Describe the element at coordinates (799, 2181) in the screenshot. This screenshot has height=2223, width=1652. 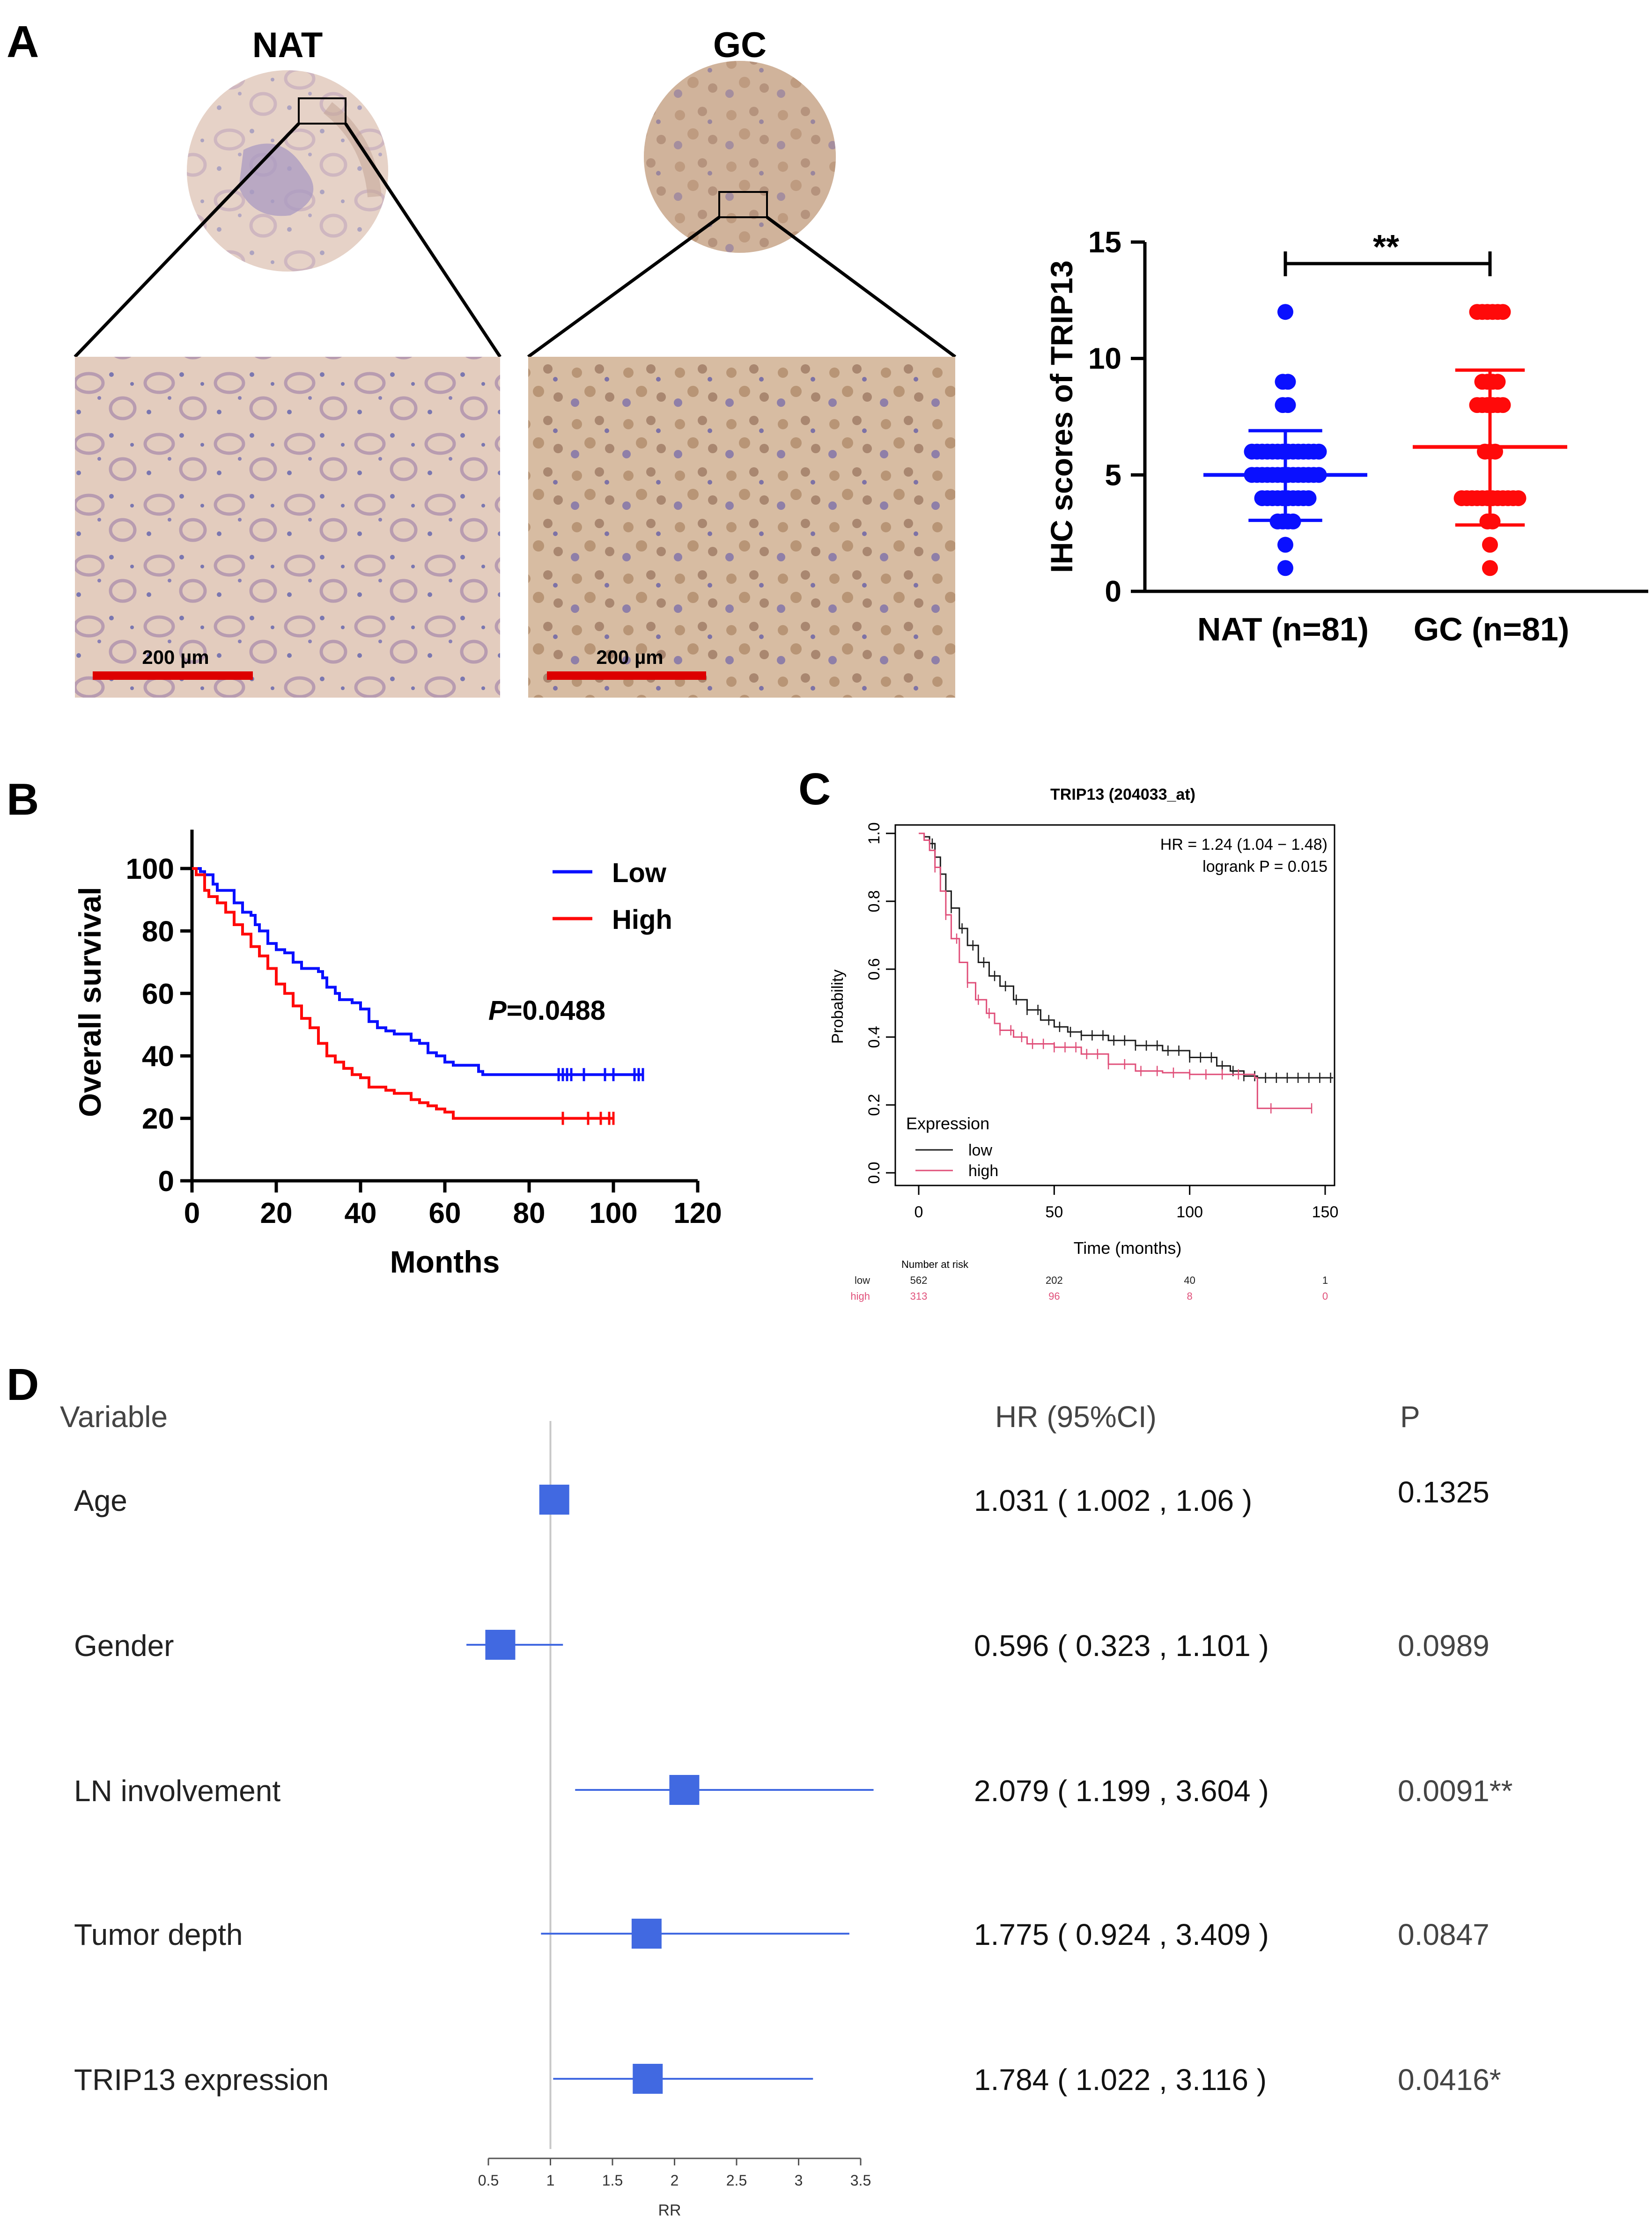
I see `forest-x-tick-label: 3` at that location.